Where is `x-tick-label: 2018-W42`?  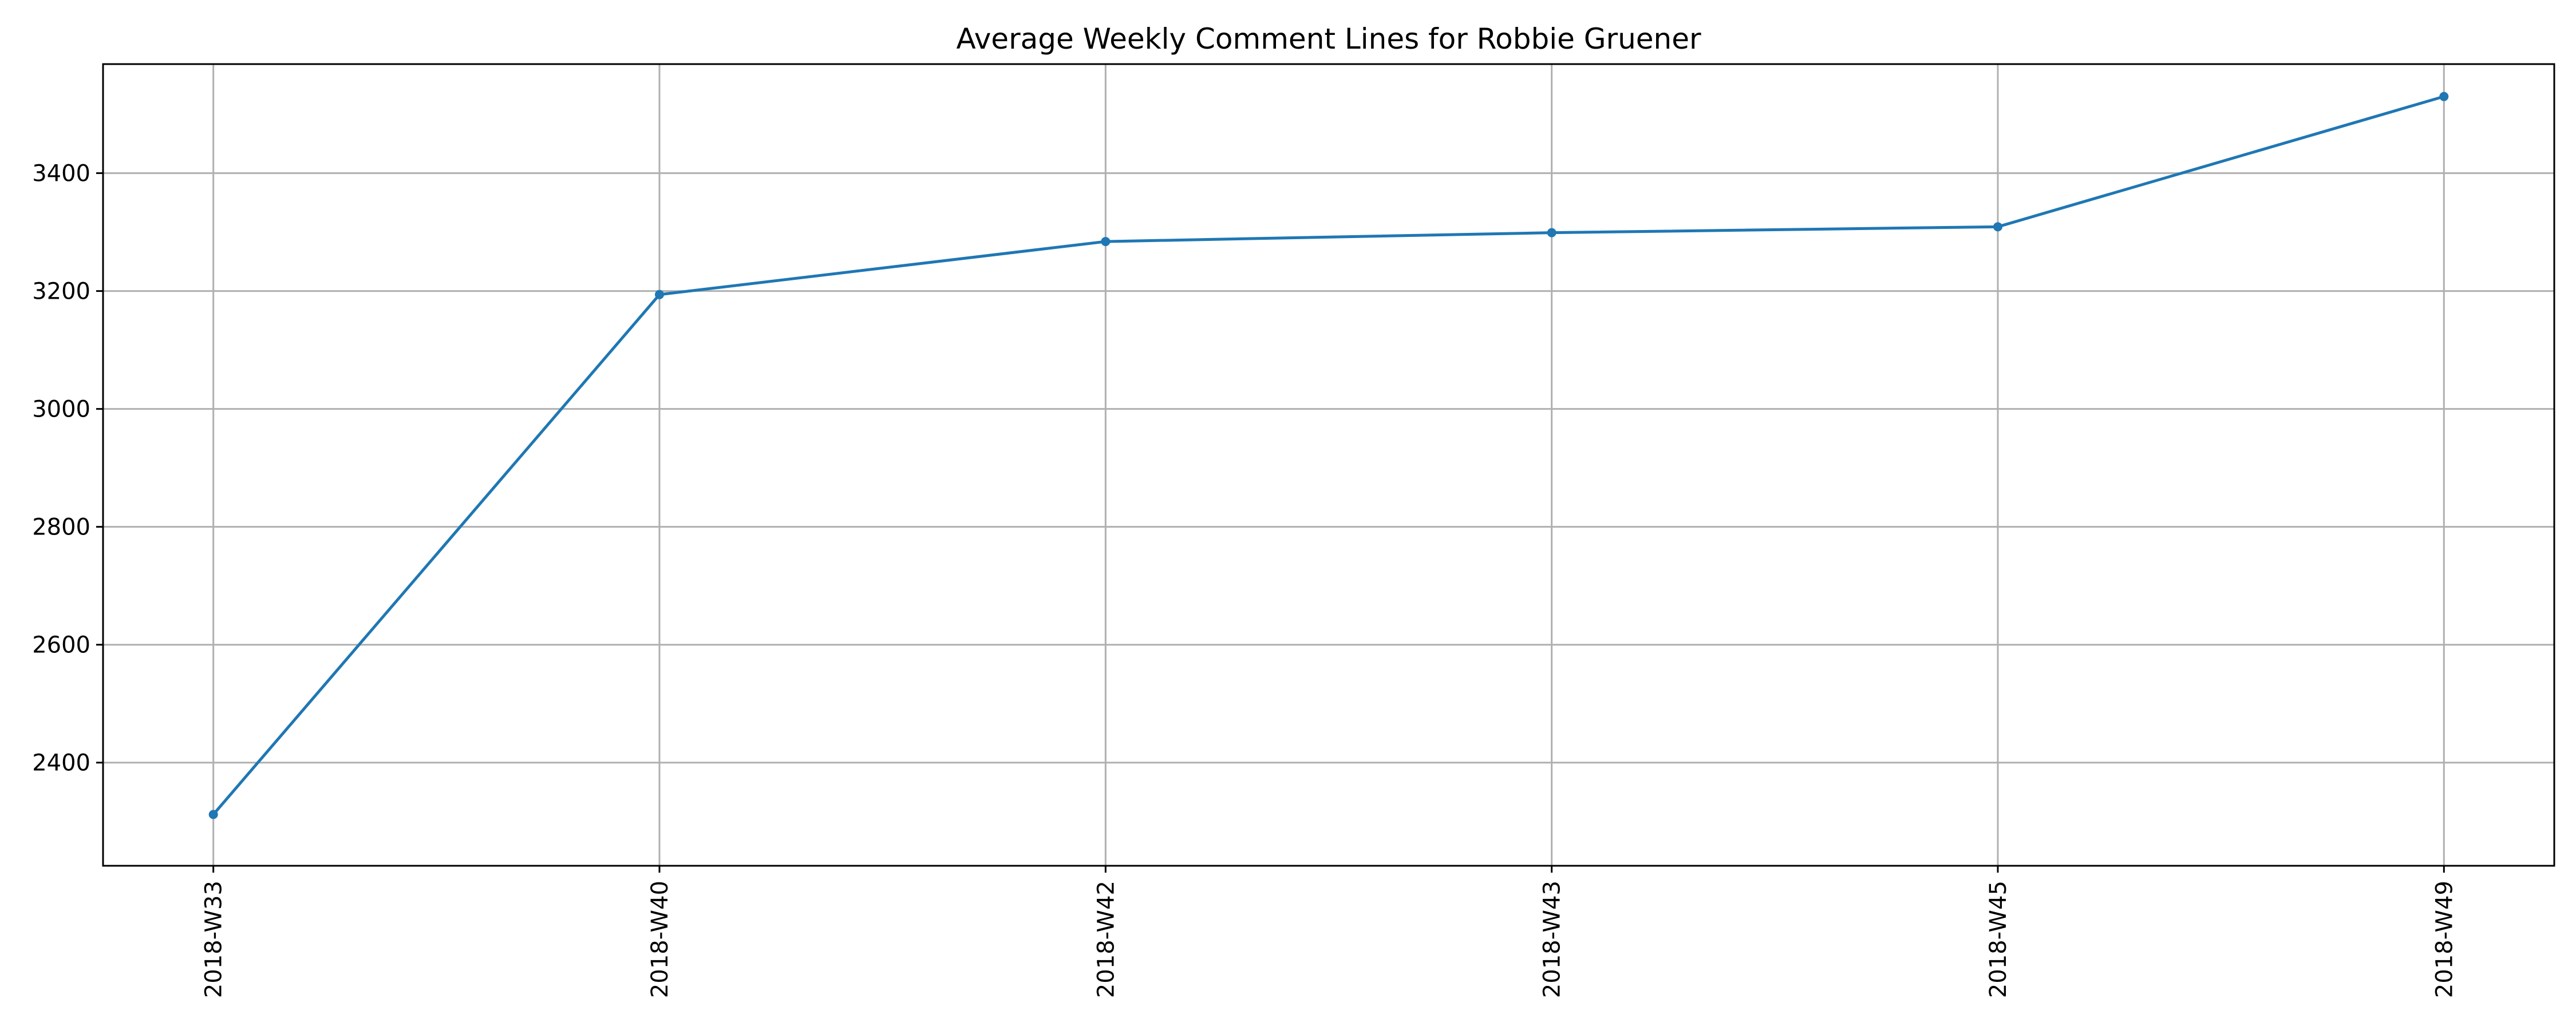
x-tick-label: 2018-W42 is located at coordinates (1106, 939).